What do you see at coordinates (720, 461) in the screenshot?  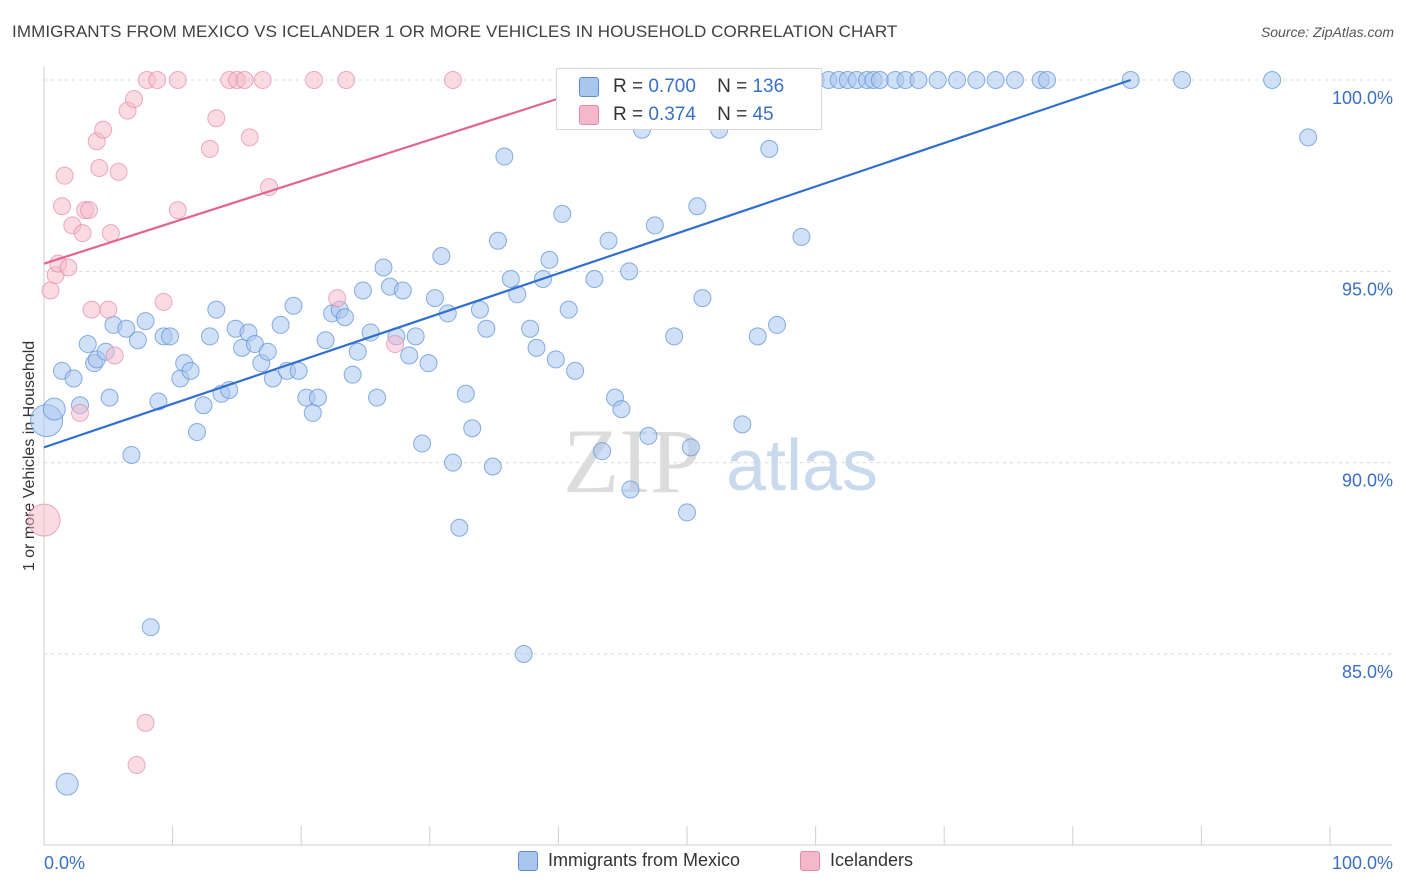 I see `watermark: ZIP atlas` at bounding box center [720, 461].